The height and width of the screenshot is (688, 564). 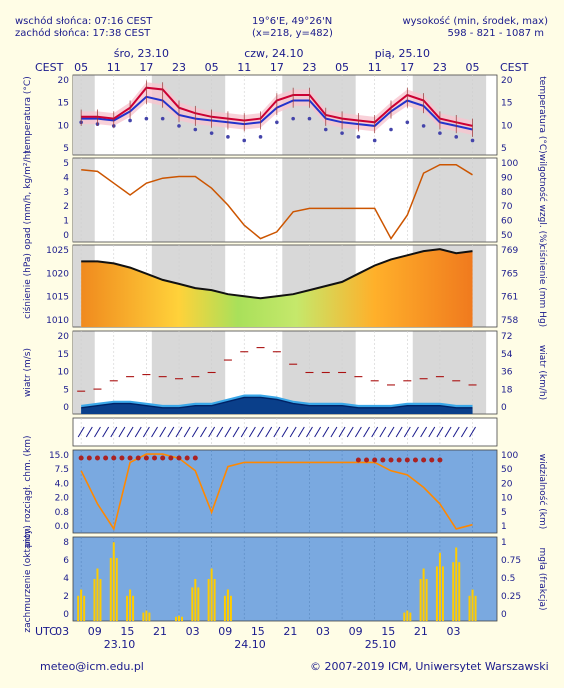 I want to click on ylabel-right: mgła (frakcja), so click(x=542, y=579).